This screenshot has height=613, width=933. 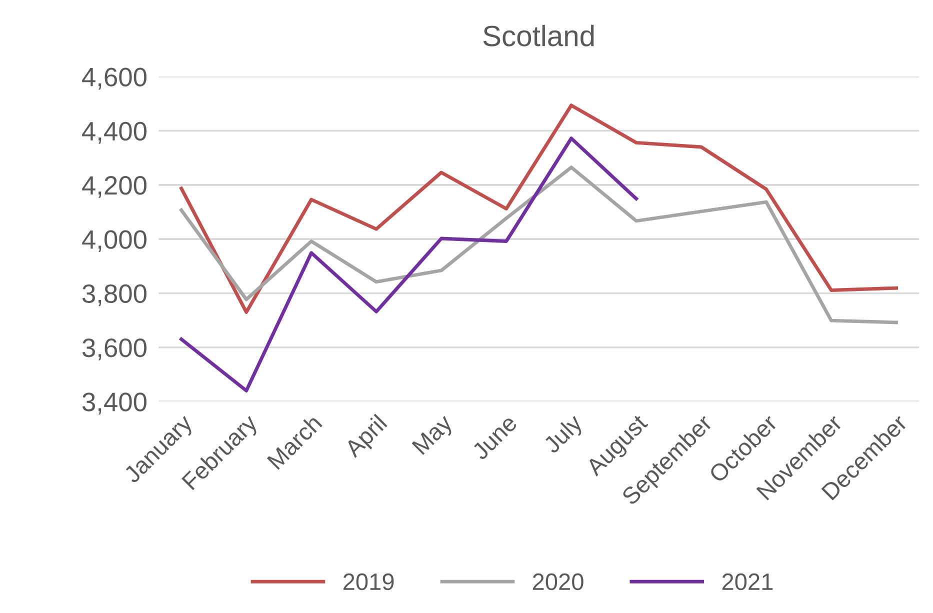 What do you see at coordinates (558, 581) in the screenshot?
I see `legend-label: 2020` at bounding box center [558, 581].